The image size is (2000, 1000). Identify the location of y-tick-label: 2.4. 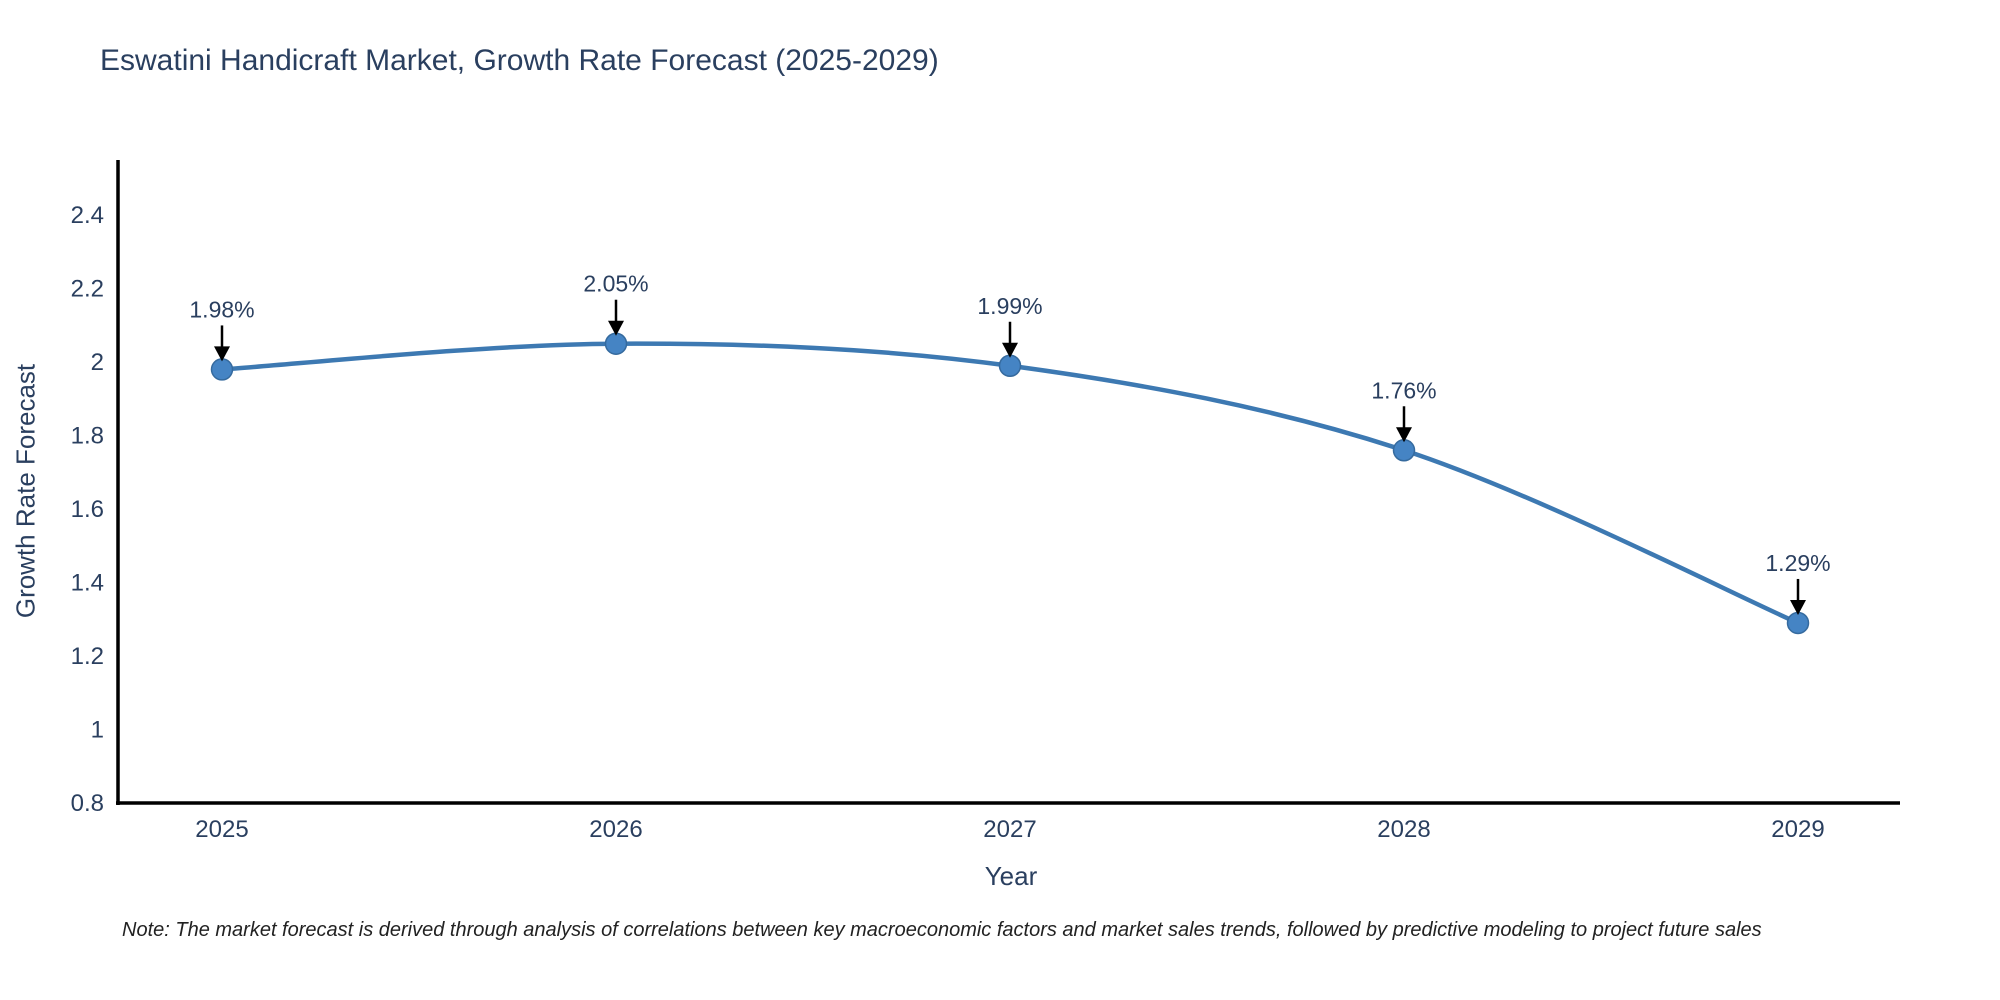
(87, 215).